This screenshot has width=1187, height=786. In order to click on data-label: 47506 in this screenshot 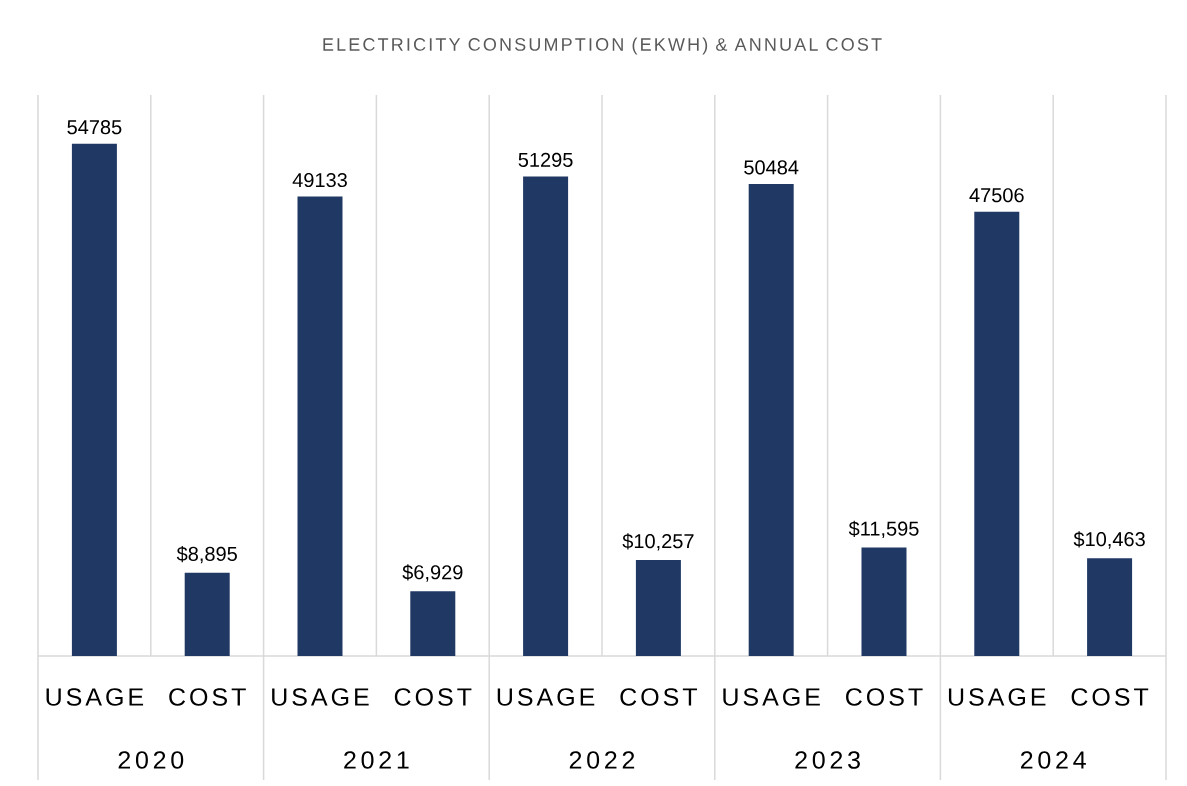, I will do `click(996, 195)`.